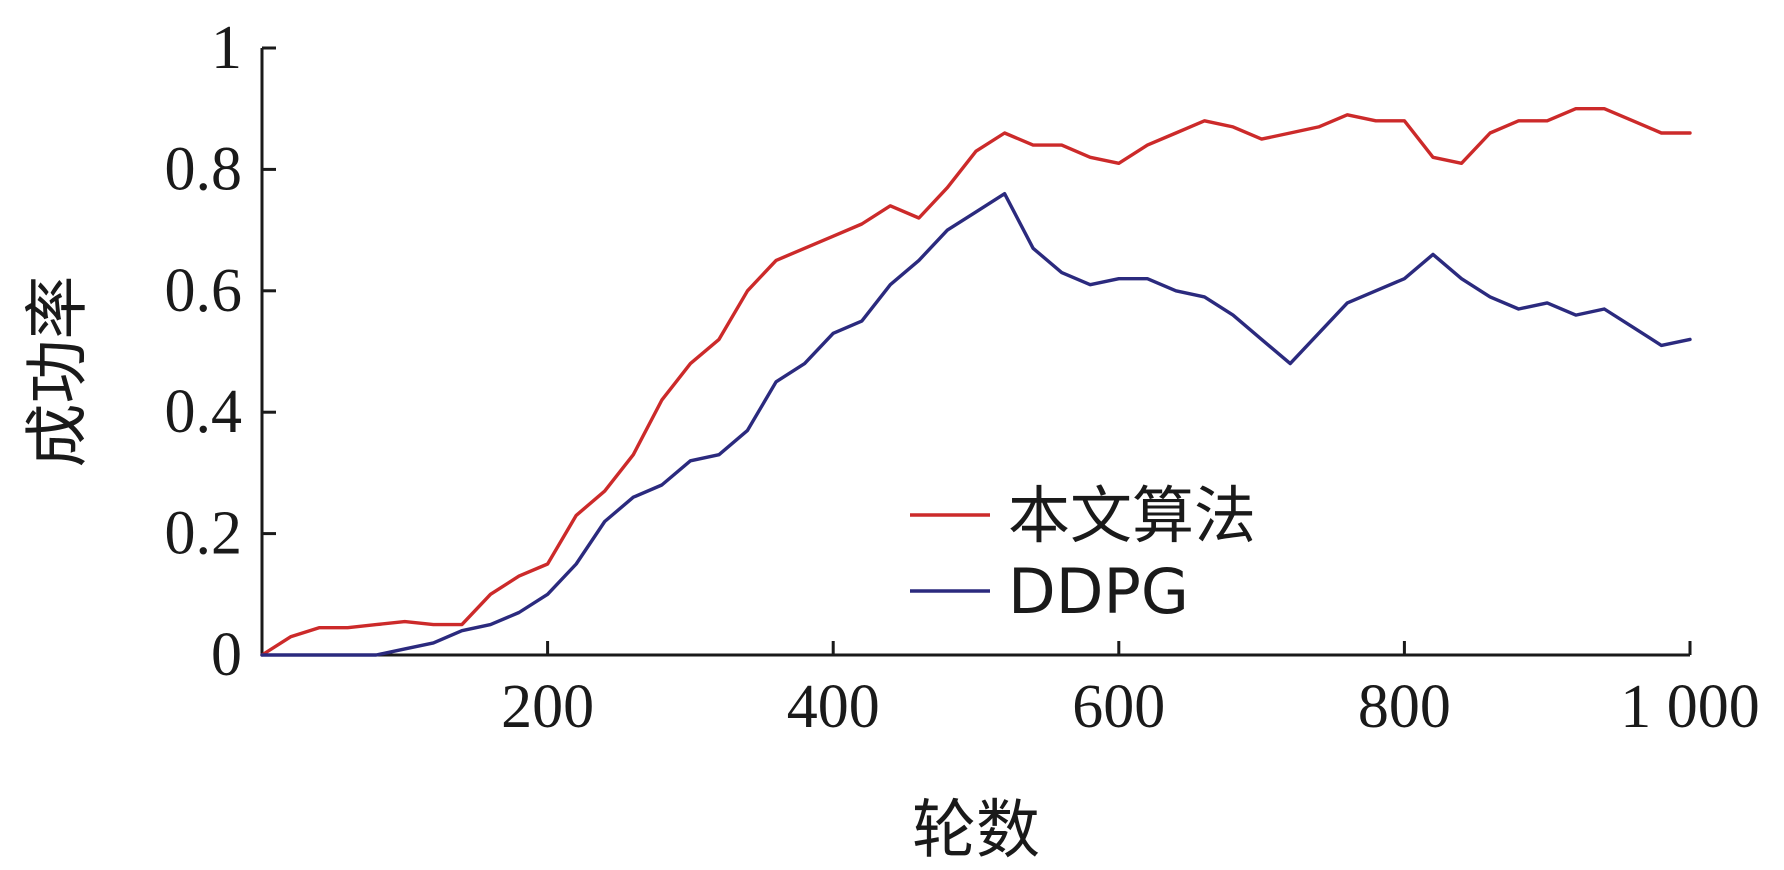 The height and width of the screenshot is (870, 1784). I want to click on y-tick-label: 0.8, so click(204, 169).